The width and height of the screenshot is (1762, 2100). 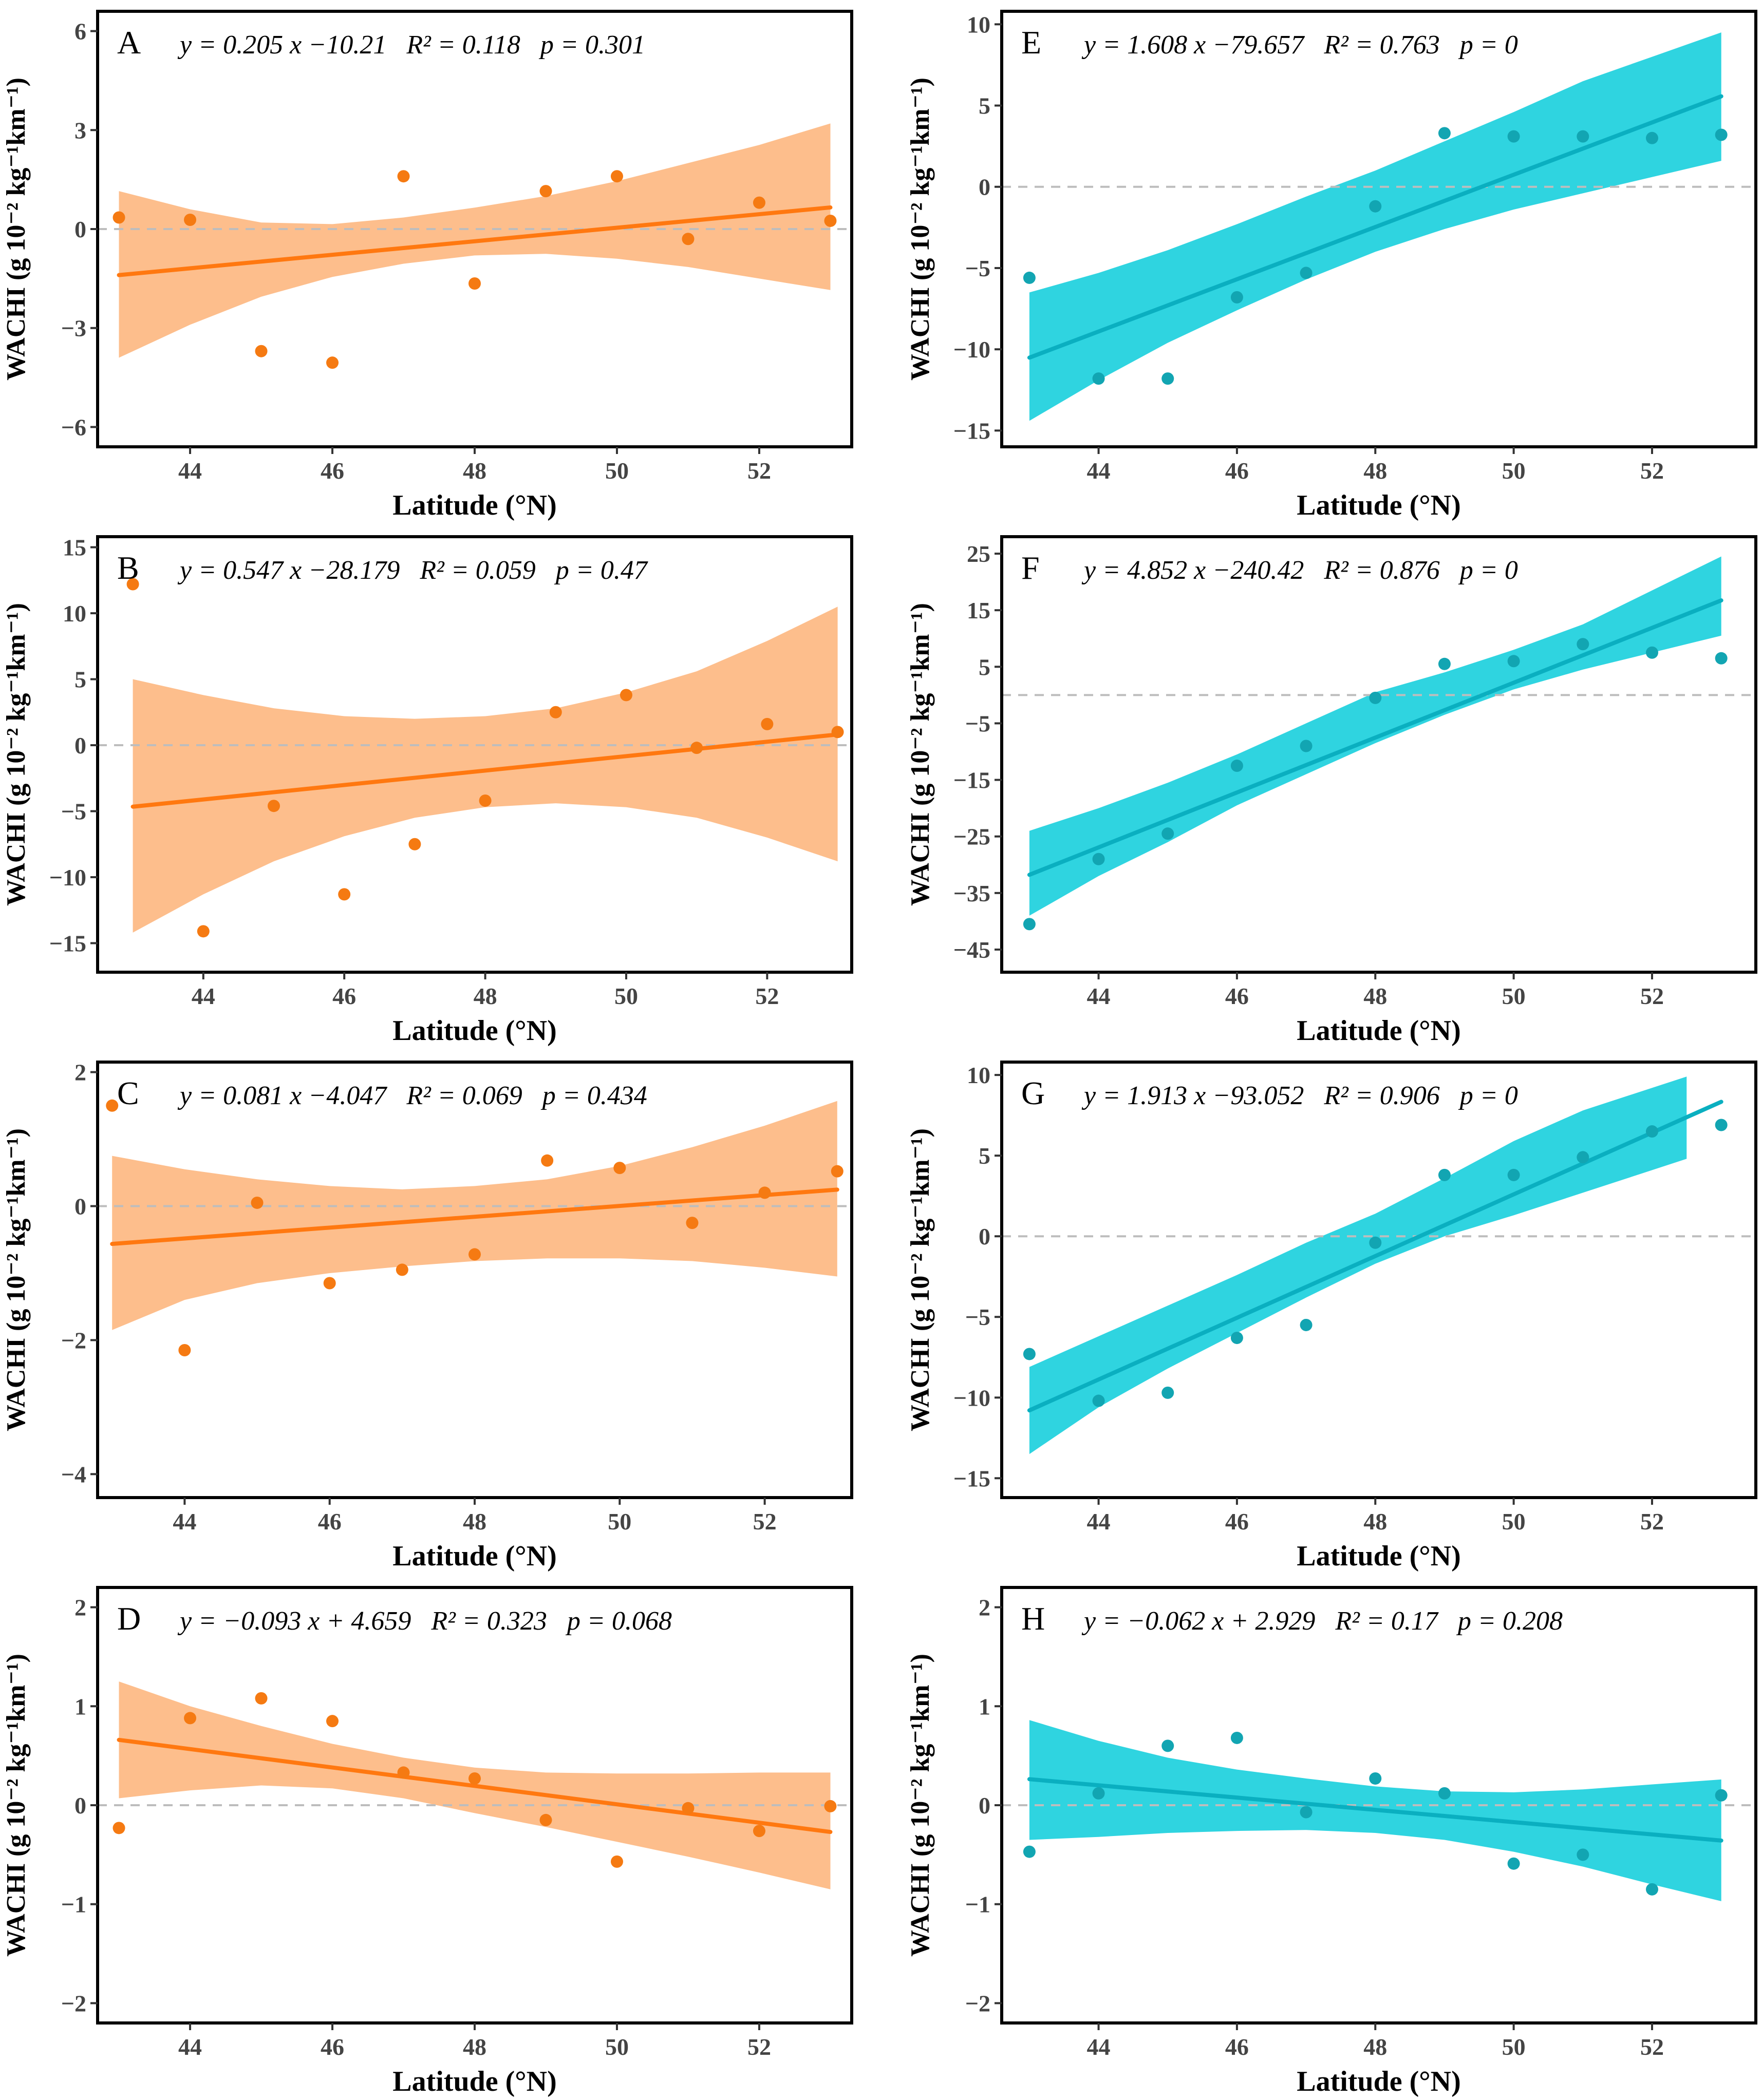 I want to click on regression-equation: y = 1.608 x −79.657 R² = 0.763 p = 0, so click(x=1299, y=45).